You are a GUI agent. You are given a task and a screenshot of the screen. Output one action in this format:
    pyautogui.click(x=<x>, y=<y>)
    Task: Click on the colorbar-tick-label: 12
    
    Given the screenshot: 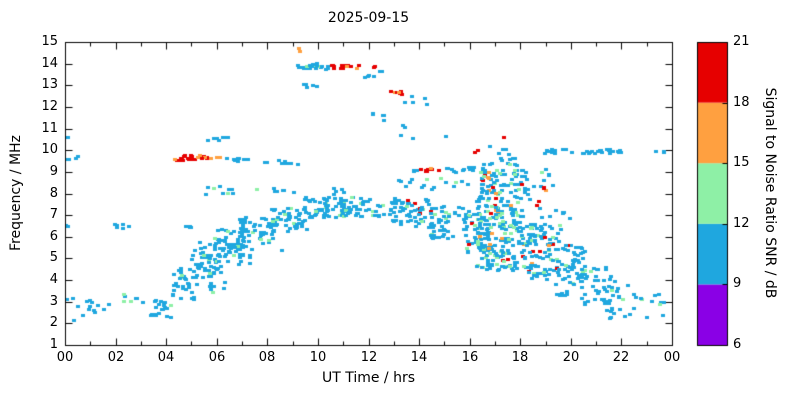 What is the action you would take?
    pyautogui.click(x=741, y=223)
    